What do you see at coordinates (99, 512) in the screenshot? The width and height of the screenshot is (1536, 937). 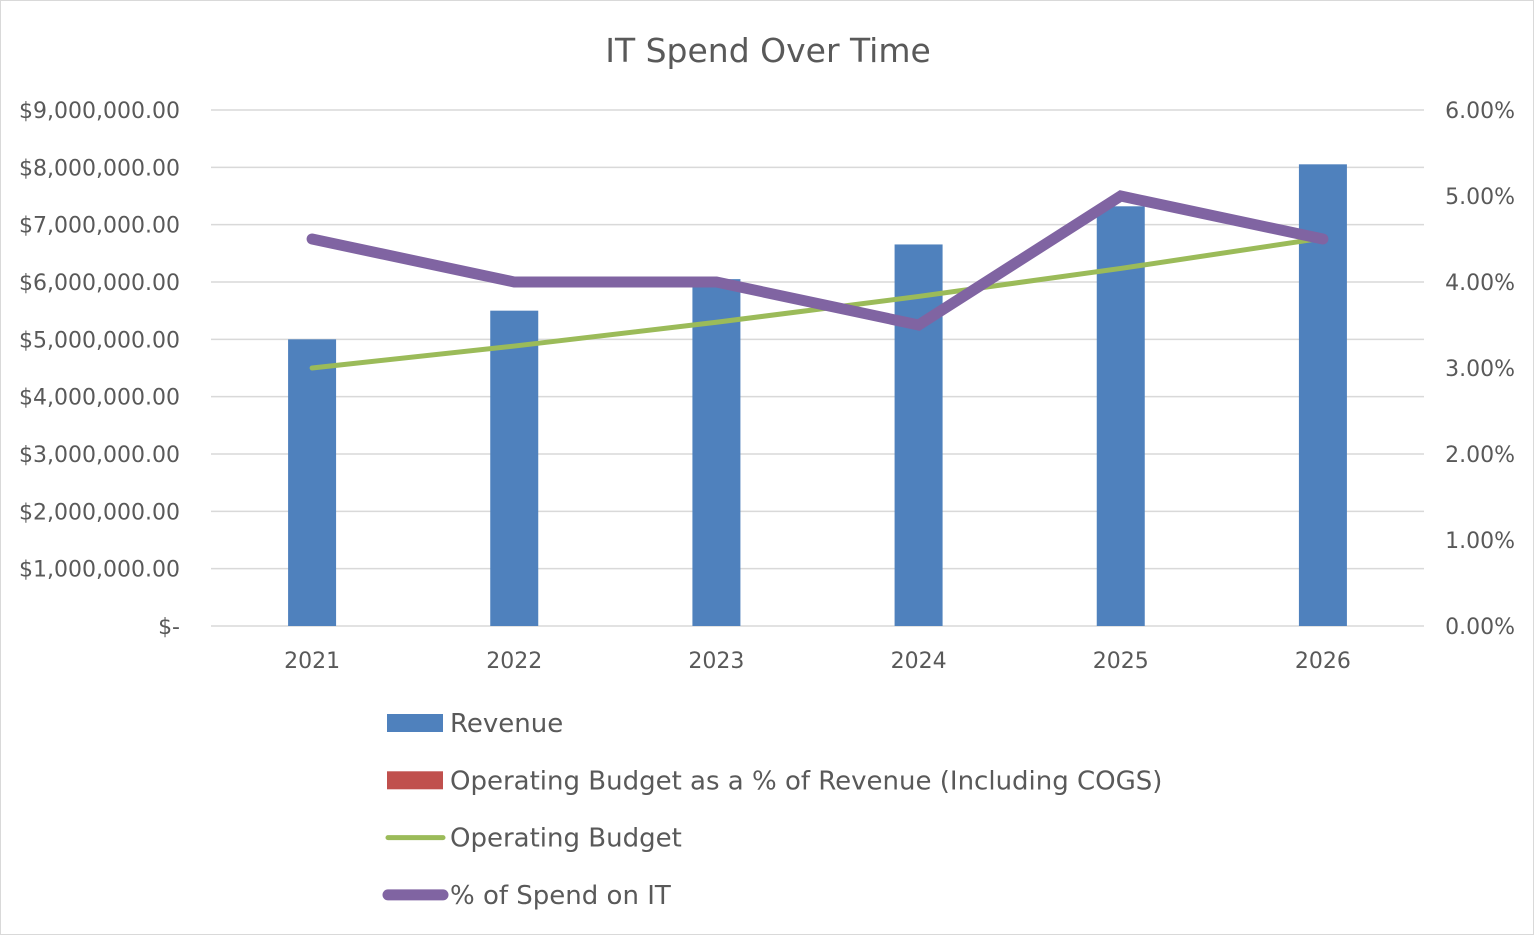 I see `y-left-tick-label: $2,000,000.00` at bounding box center [99, 512].